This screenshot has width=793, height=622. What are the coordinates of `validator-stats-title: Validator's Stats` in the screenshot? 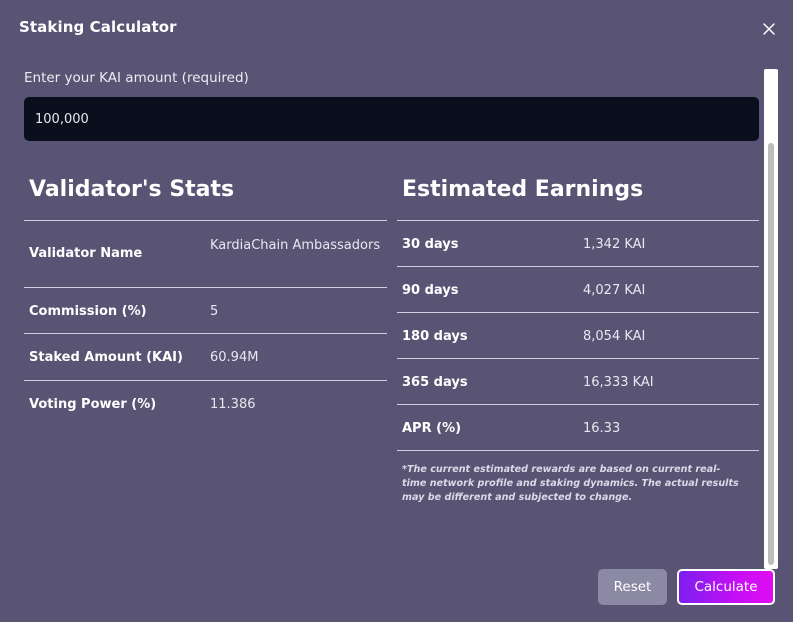 It's located at (132, 189).